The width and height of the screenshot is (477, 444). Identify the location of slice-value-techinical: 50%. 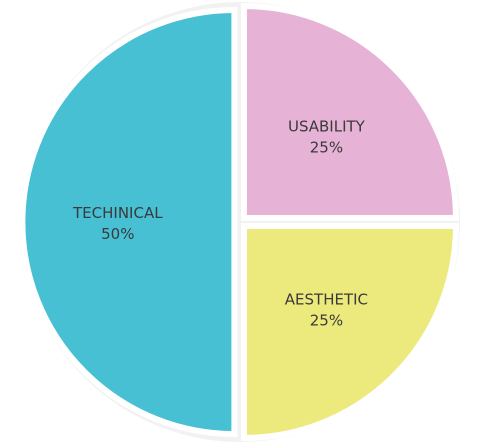
(117, 234).